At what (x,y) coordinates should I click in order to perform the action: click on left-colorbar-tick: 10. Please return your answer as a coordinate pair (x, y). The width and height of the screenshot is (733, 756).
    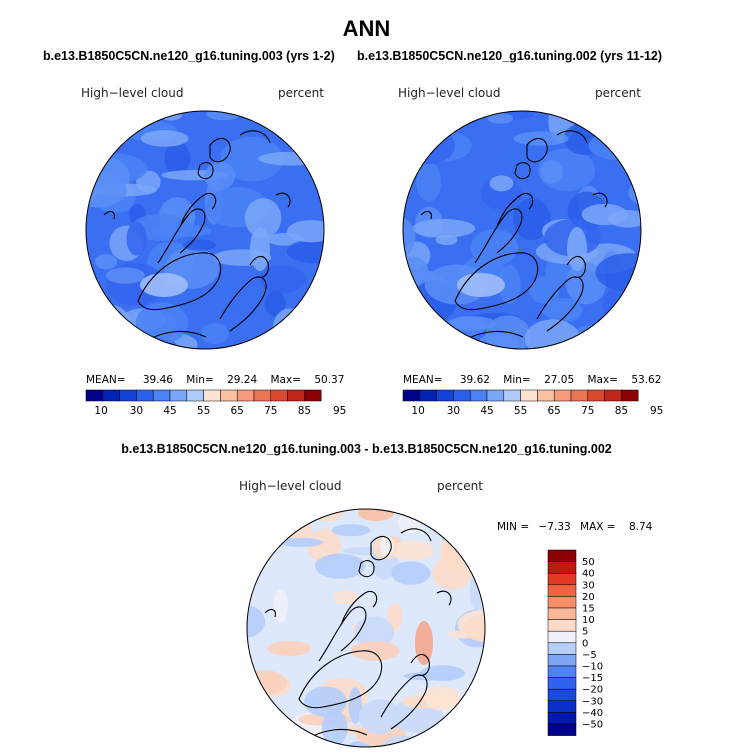
    Looking at the image, I should click on (100, 411).